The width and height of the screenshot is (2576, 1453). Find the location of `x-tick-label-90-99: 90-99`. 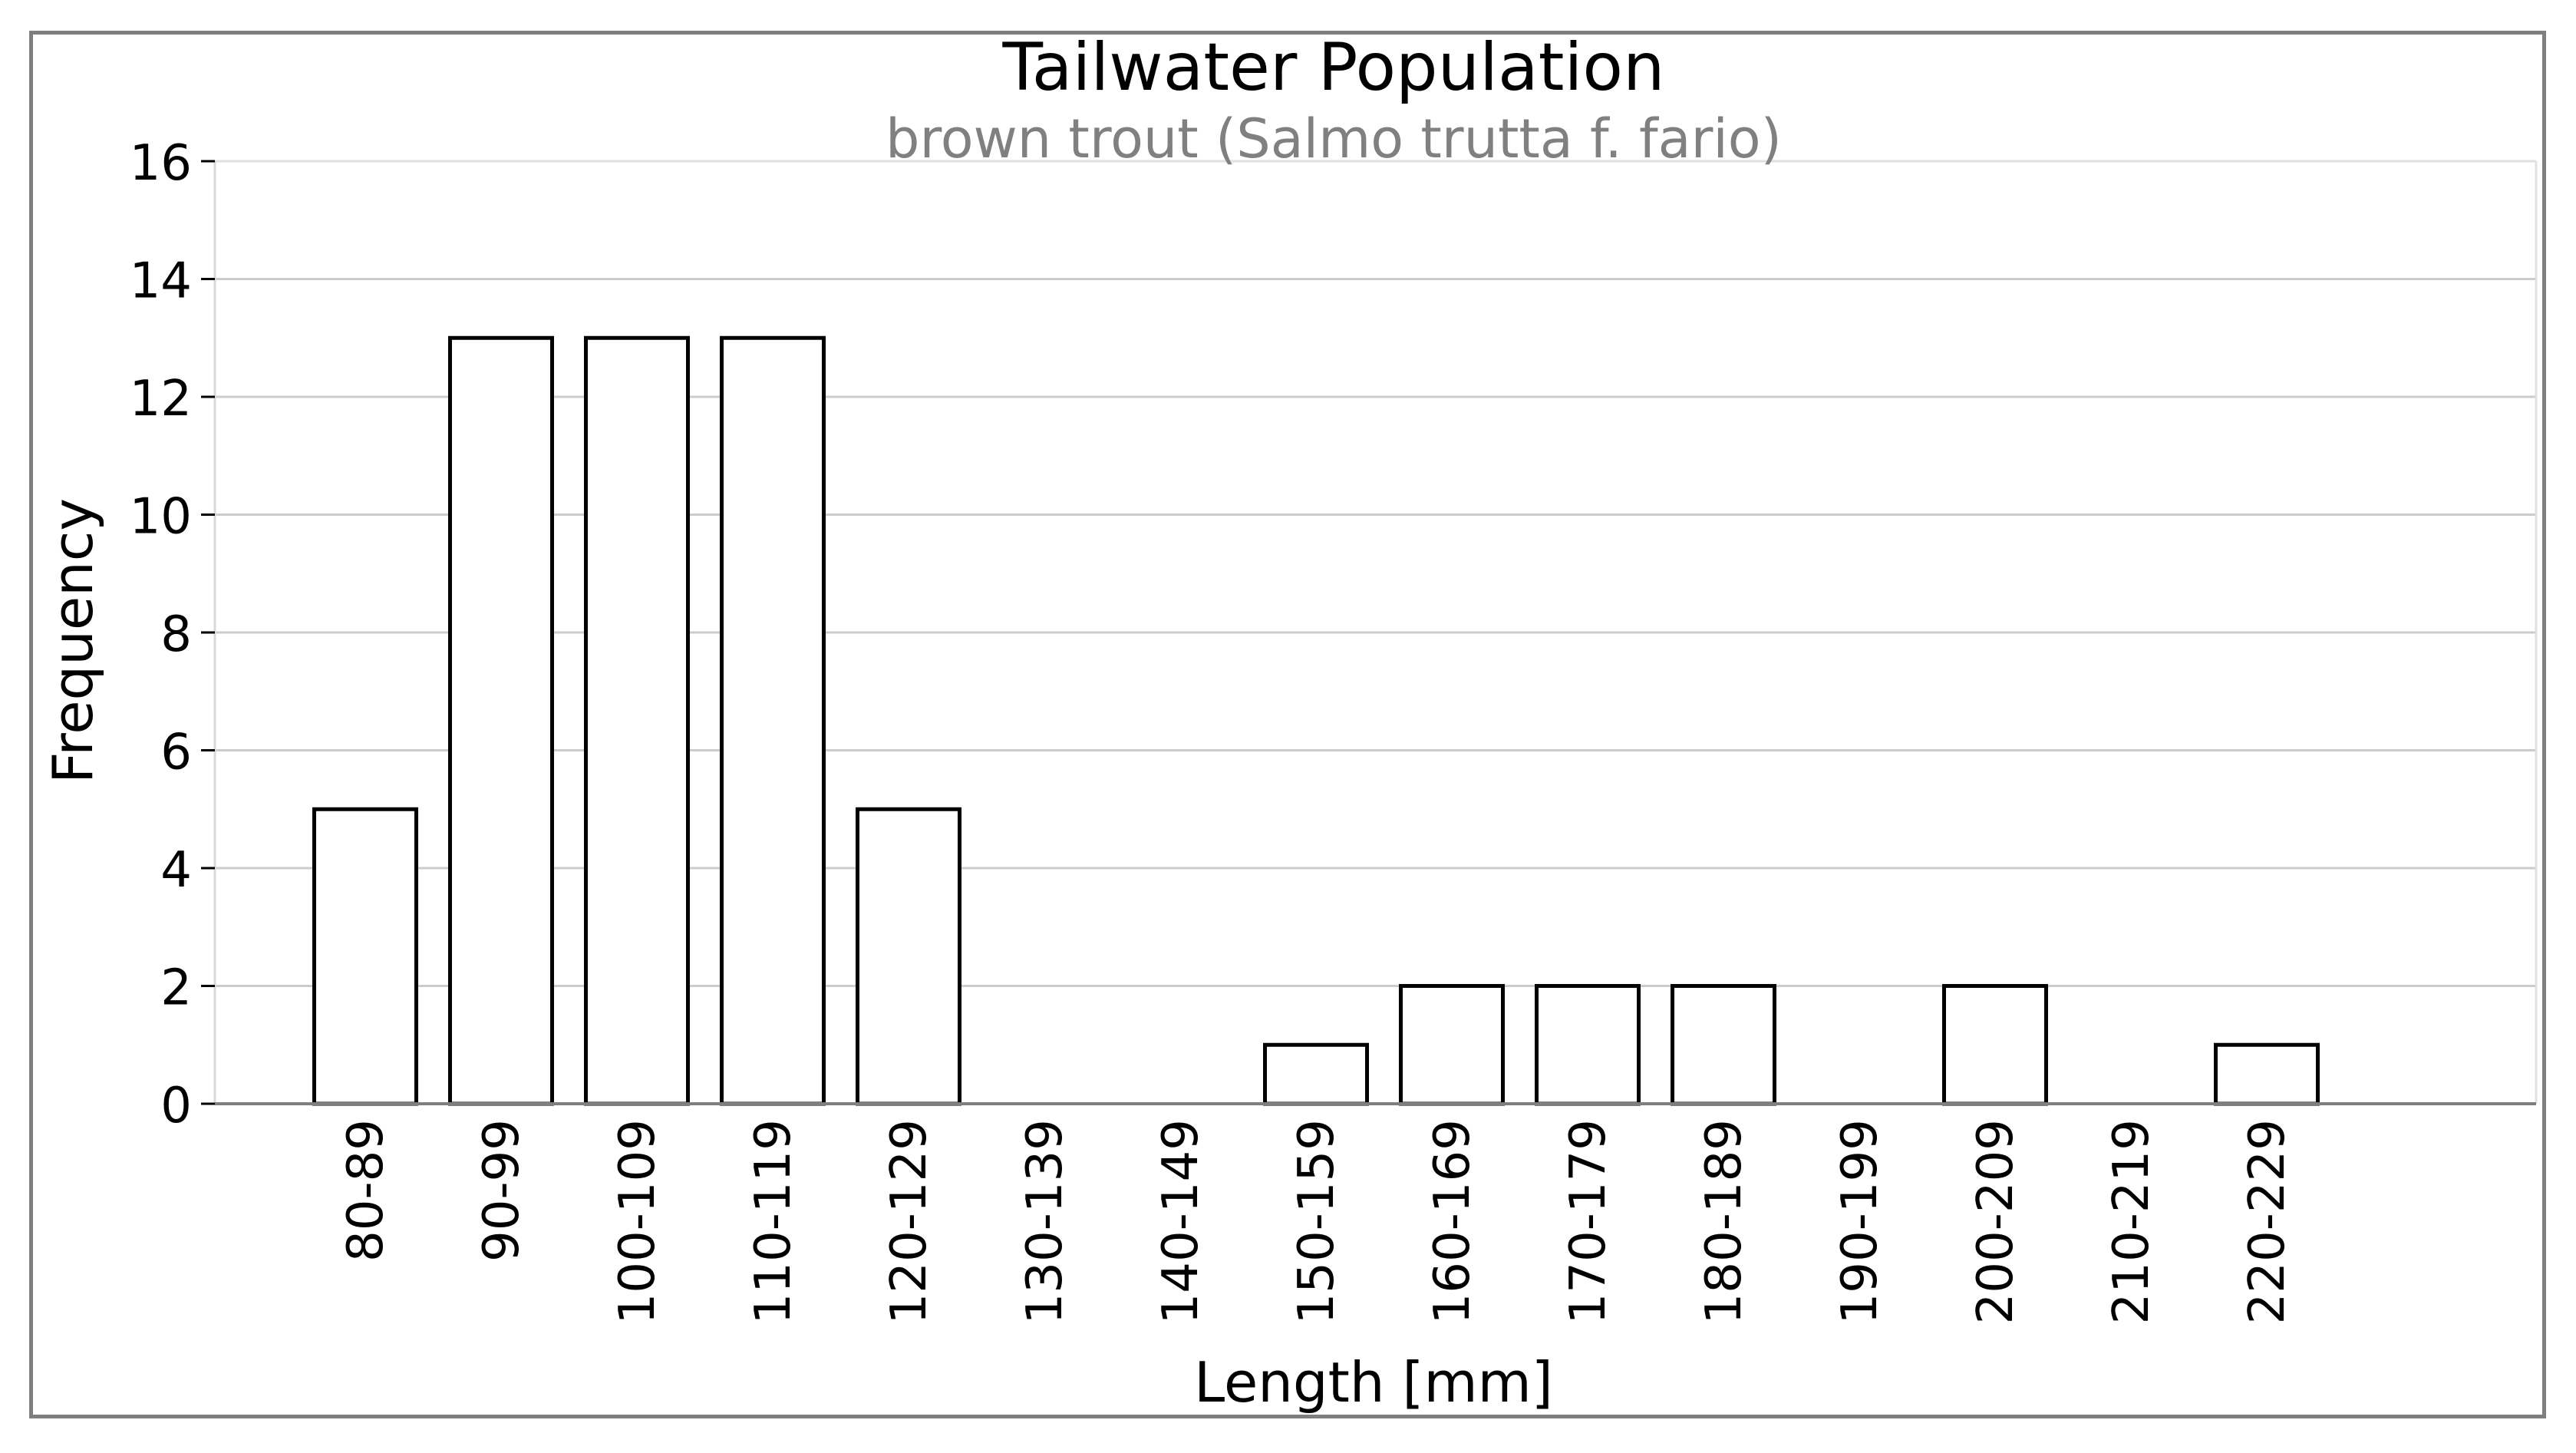

x-tick-label-90-99: 90-99 is located at coordinates (501, 1190).